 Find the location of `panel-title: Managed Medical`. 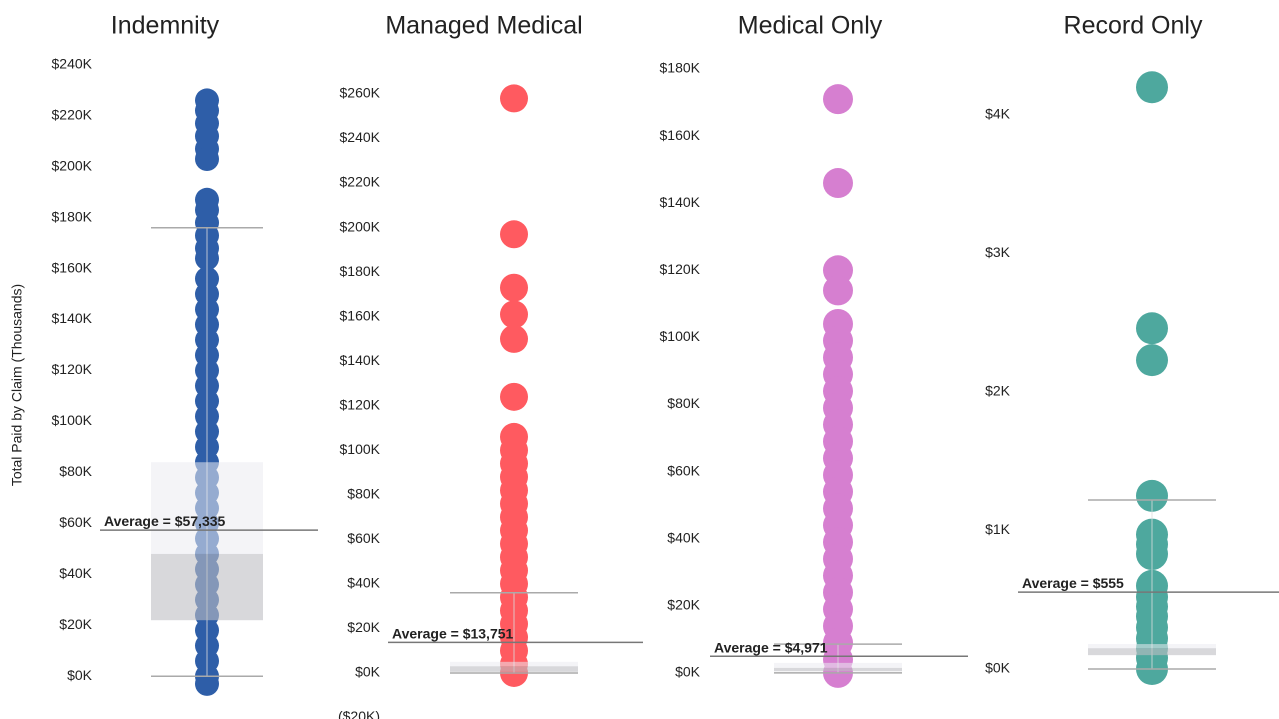

panel-title: Managed Medical is located at coordinates (483, 26).